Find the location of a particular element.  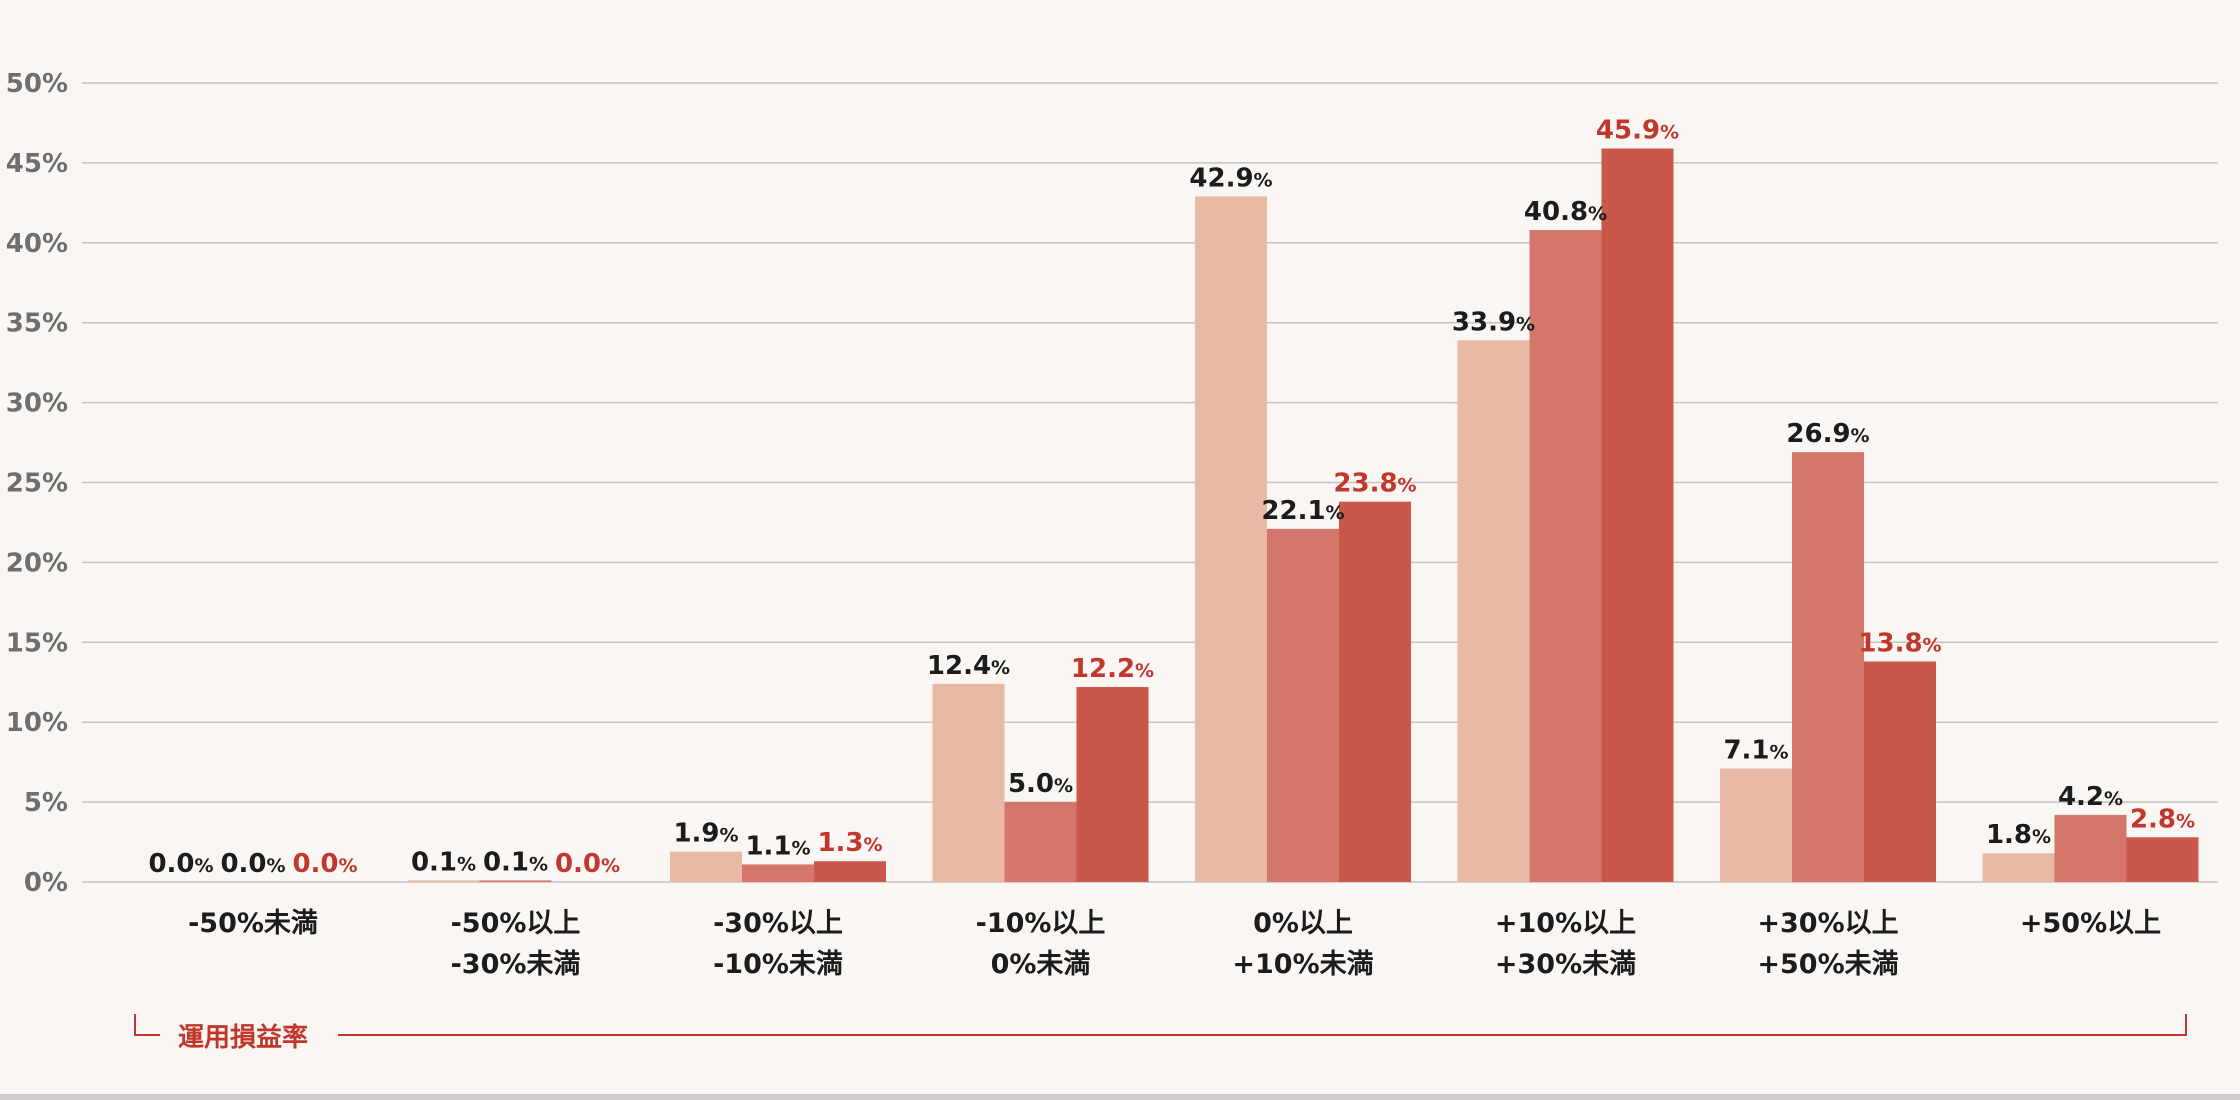

y-tick-label: 50% is located at coordinates (37, 84).